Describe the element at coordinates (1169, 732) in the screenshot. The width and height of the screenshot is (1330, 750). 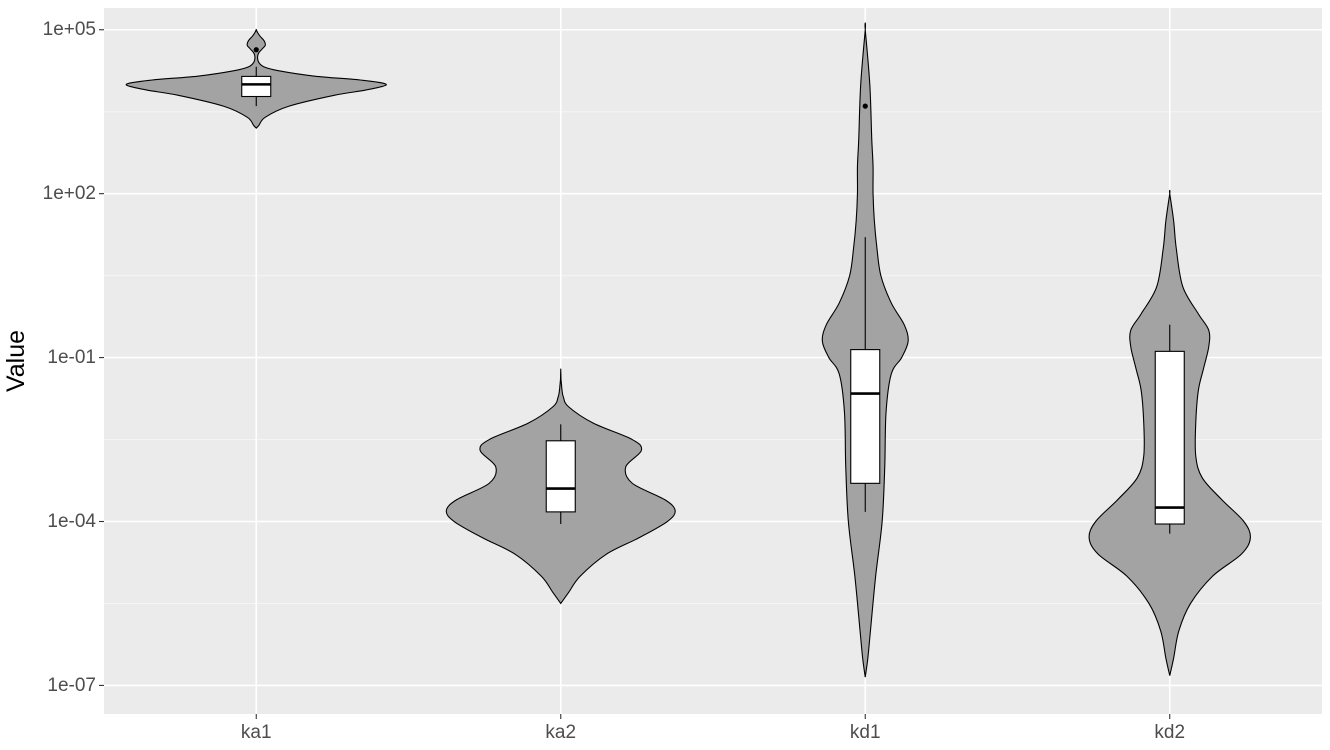
I see `x-tick-label: kd2` at that location.